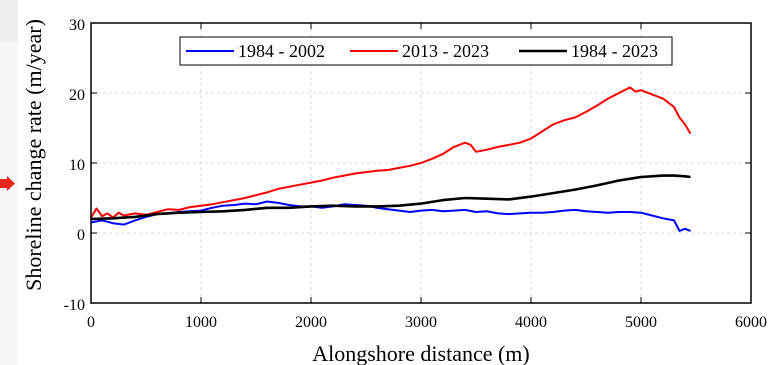 Image resolution: width=780 pixels, height=365 pixels. Describe the element at coordinates (311, 322) in the screenshot. I see `x-tick-label: 2000` at that location.